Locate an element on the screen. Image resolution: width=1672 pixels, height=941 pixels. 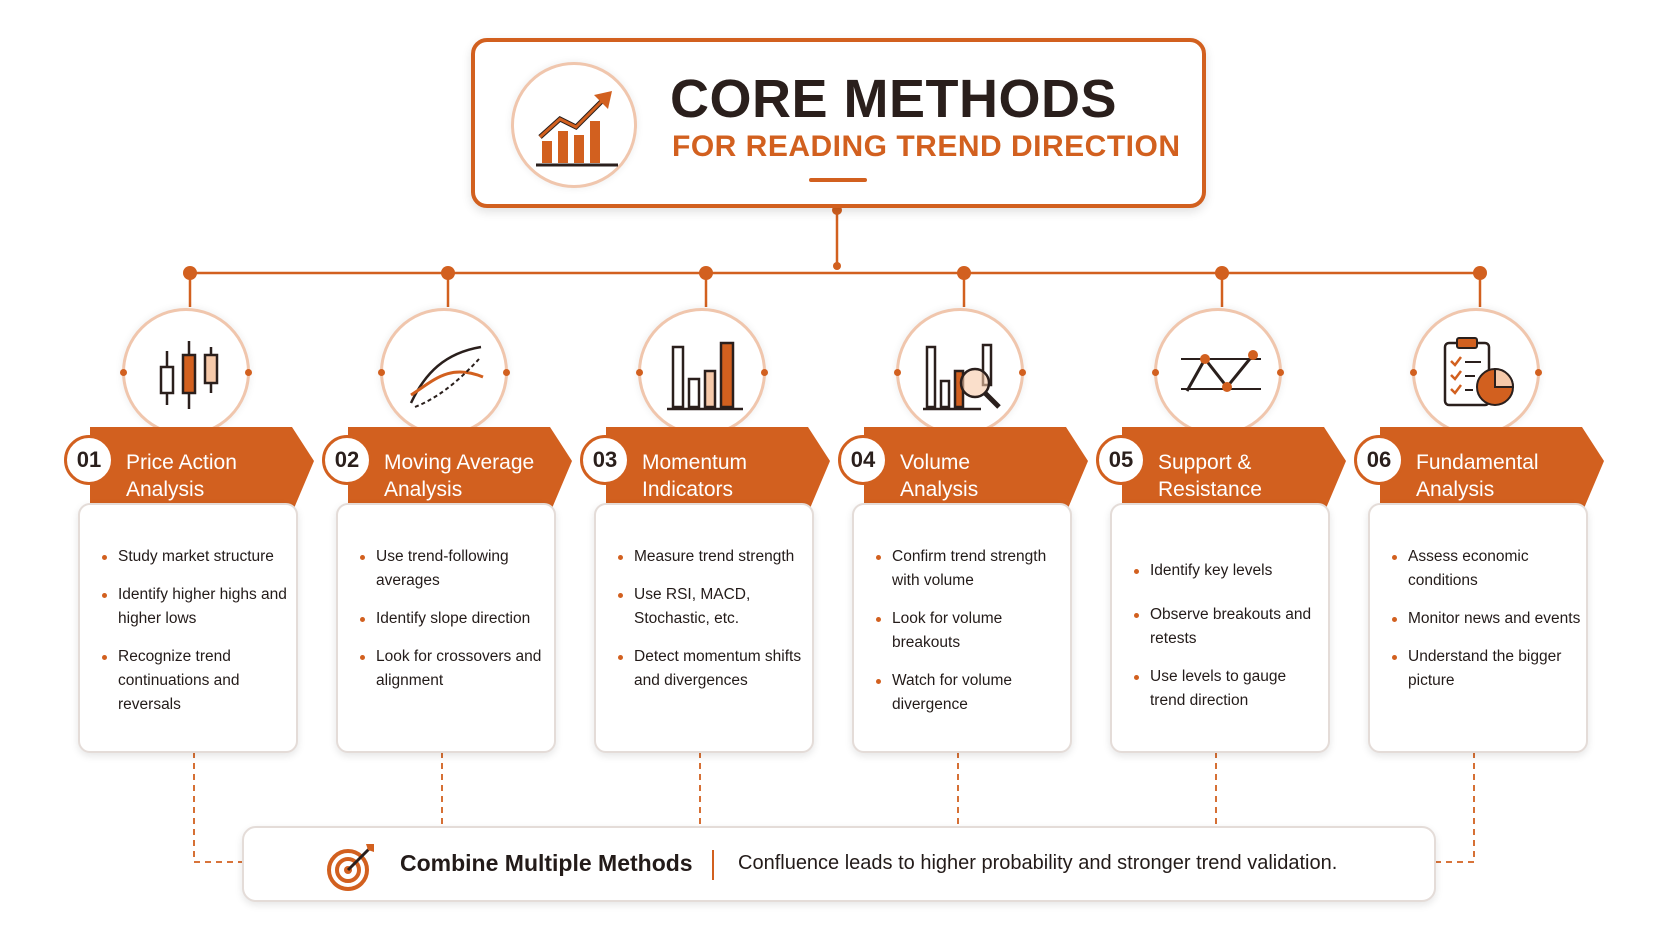
method-title-line1: Moving Average is located at coordinates (459, 462).